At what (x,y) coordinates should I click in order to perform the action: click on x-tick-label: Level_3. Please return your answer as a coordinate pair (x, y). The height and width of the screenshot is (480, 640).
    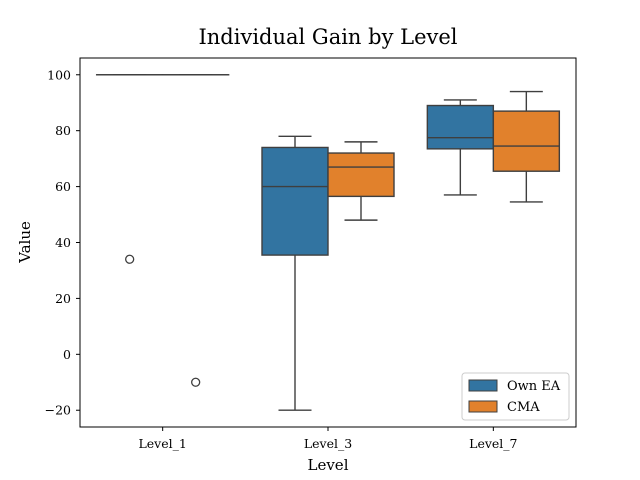
    Looking at the image, I should click on (328, 443).